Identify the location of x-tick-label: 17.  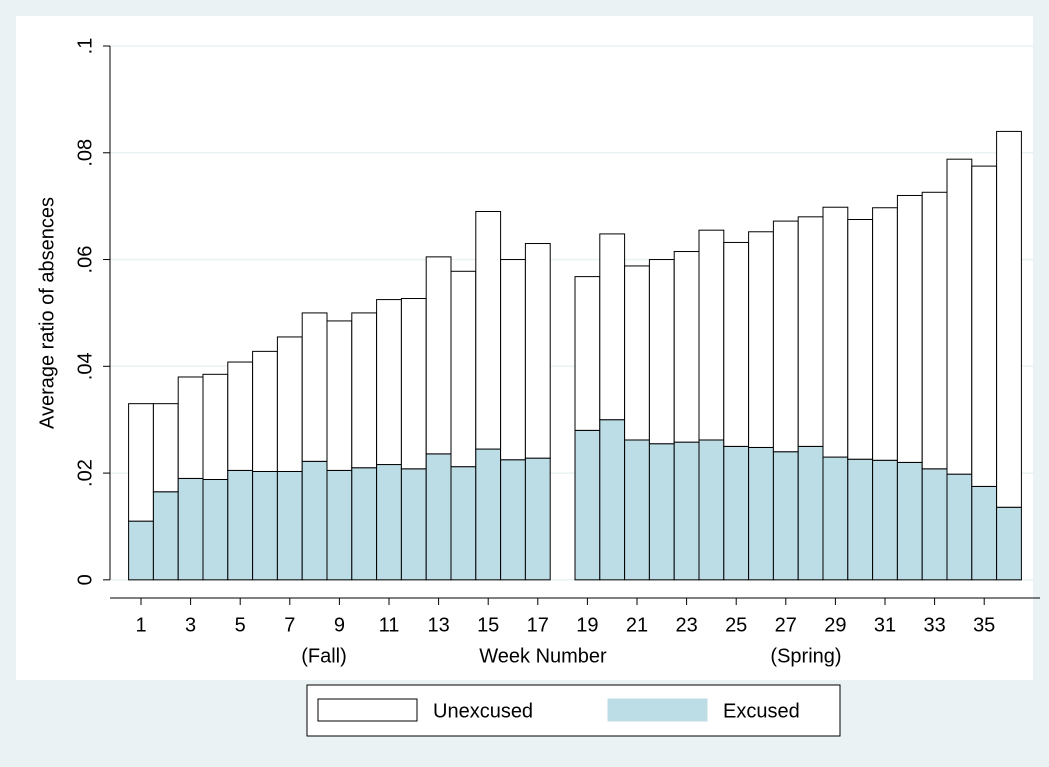
(538, 625).